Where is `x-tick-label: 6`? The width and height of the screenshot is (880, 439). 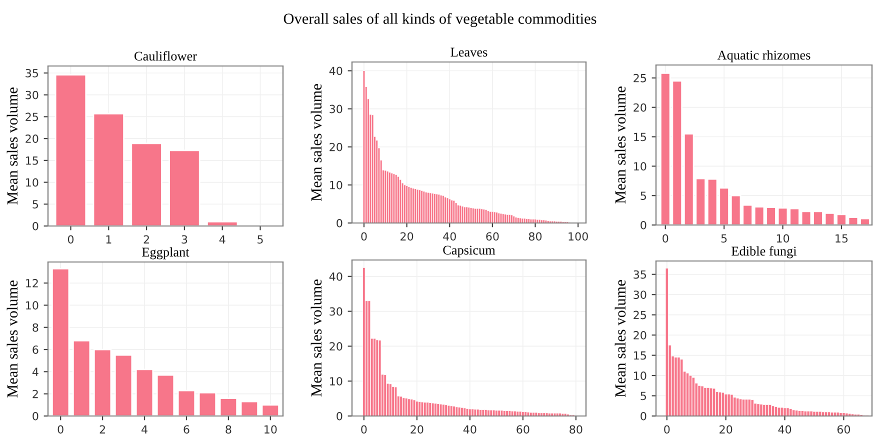
x-tick-label: 6 is located at coordinates (187, 429).